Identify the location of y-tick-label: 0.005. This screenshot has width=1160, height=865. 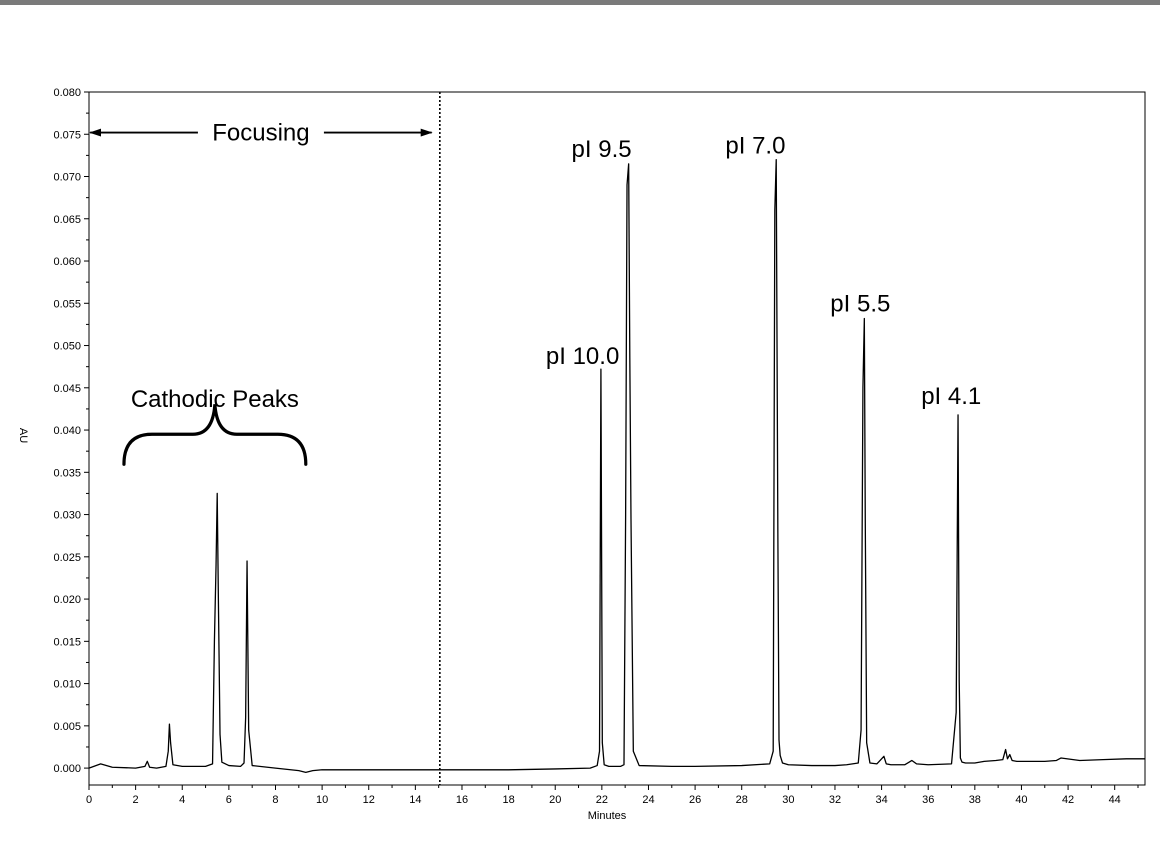
(67, 727).